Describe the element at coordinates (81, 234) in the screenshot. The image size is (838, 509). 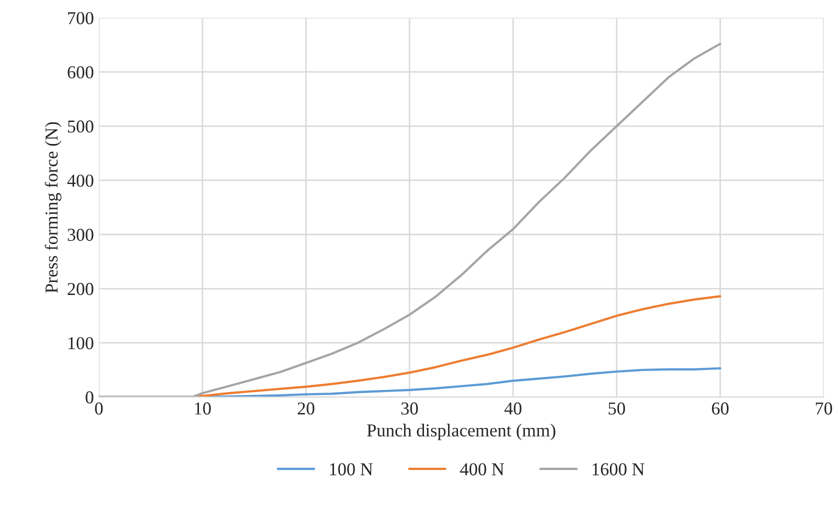
I see `y-tick-label: 300` at that location.